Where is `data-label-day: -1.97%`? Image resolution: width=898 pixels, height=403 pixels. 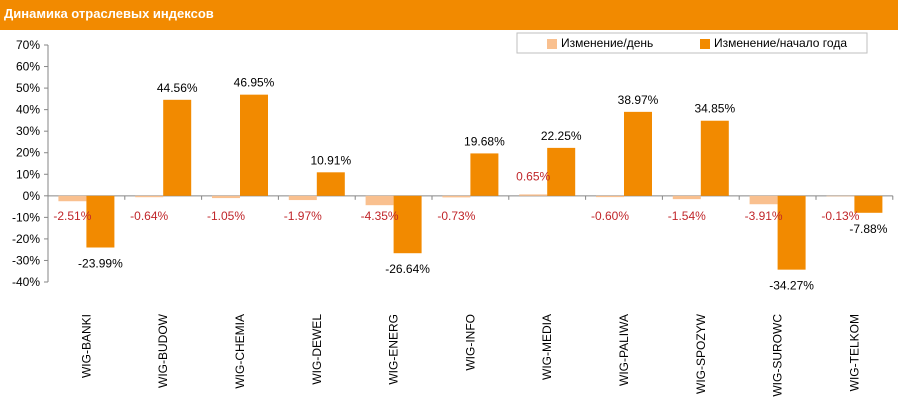
data-label-day: -1.97% is located at coordinates (303, 216).